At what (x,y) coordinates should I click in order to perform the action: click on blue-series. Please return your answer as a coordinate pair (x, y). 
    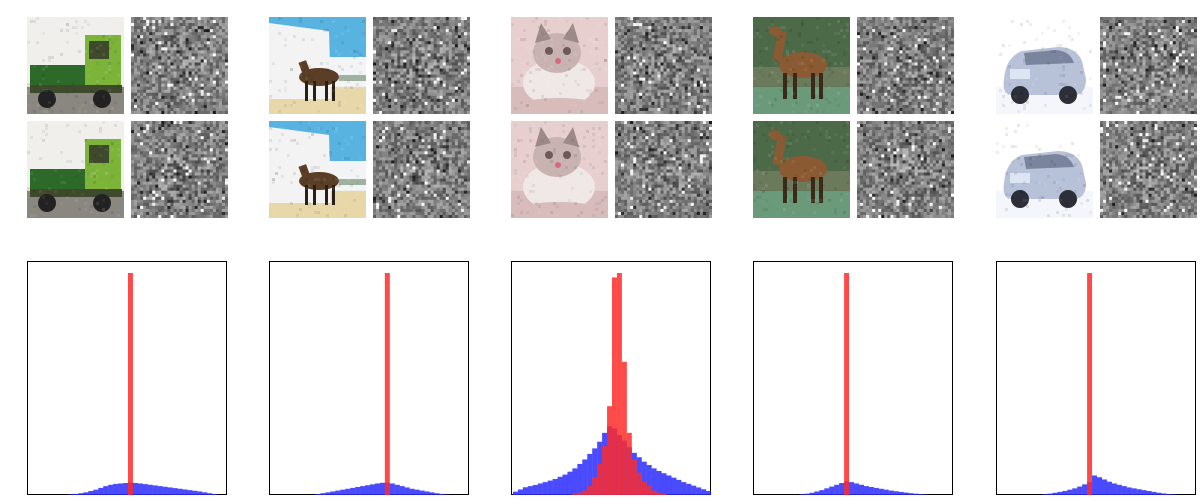
    Looking at the image, I should click on (382, 488).